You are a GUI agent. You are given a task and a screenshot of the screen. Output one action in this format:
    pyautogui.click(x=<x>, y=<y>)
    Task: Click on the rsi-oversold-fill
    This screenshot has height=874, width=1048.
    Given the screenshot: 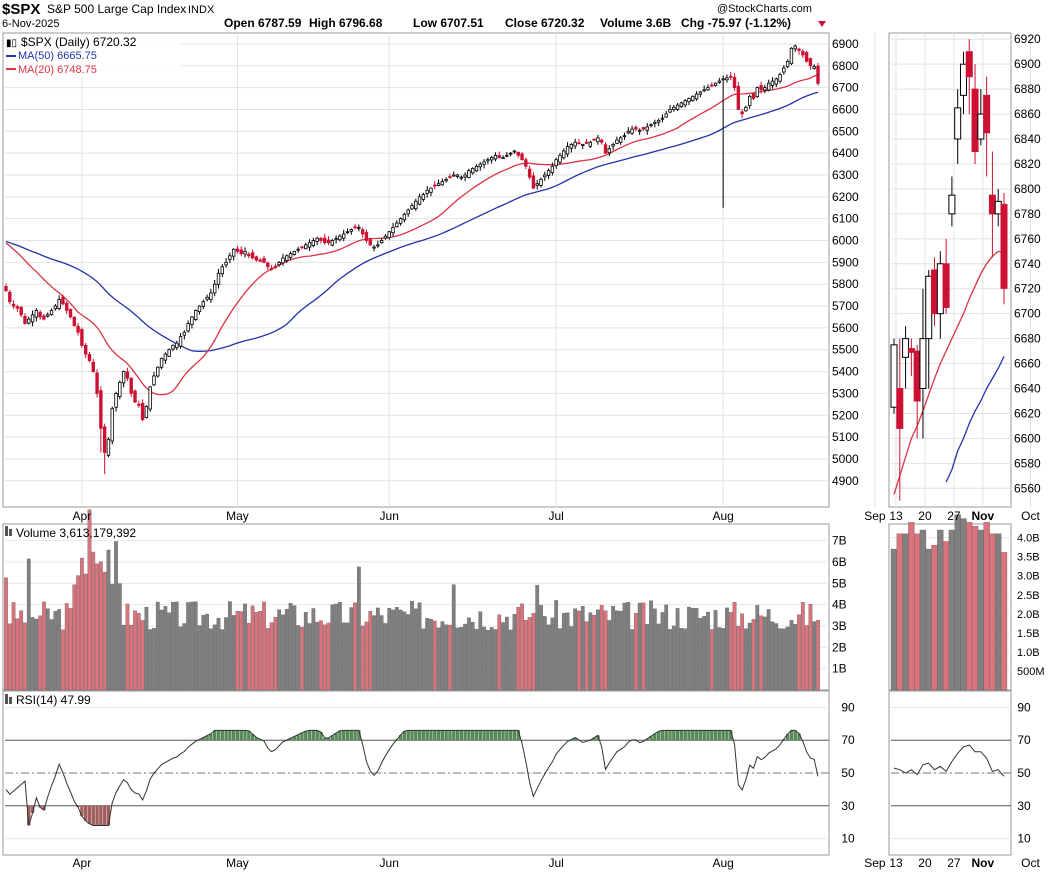 What is the action you would take?
    pyautogui.click(x=44, y=808)
    